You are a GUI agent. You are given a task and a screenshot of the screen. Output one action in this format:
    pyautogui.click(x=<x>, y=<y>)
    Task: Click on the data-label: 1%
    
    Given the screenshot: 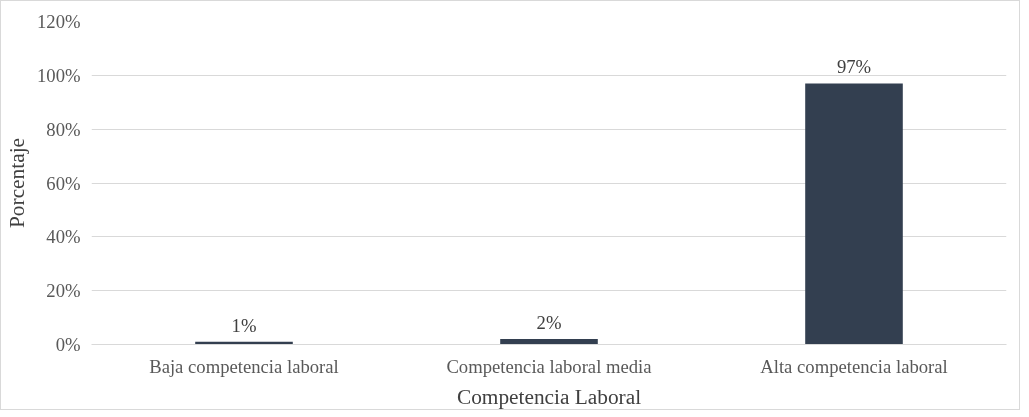 What is the action you would take?
    pyautogui.click(x=244, y=325)
    